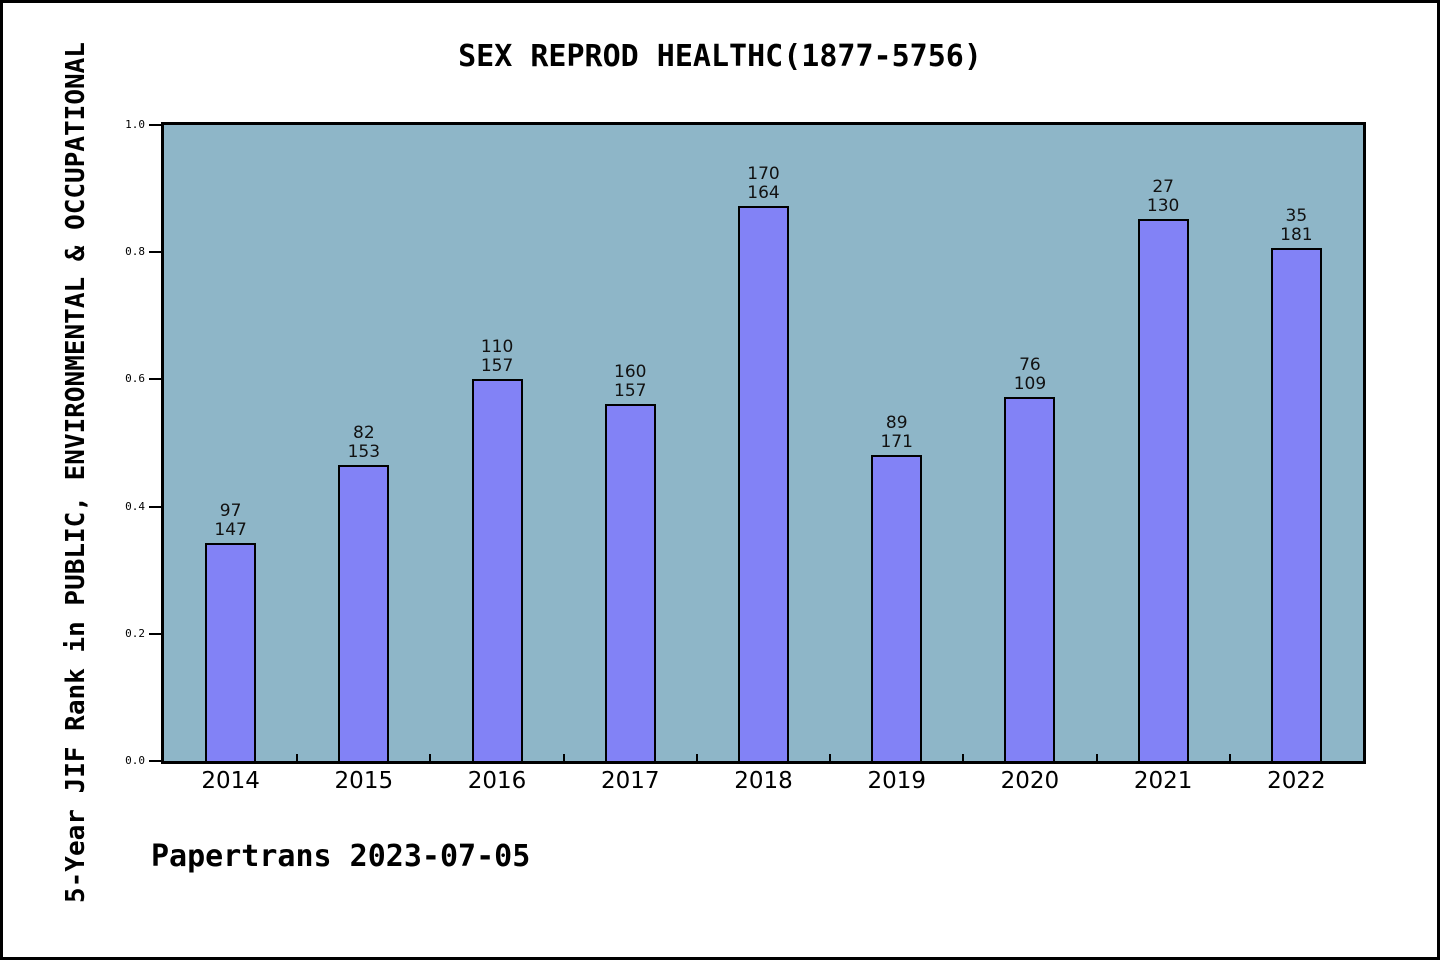 This screenshot has width=1440, height=960. Describe the element at coordinates (763, 781) in the screenshot. I see `x-tick-label: 2018` at that location.